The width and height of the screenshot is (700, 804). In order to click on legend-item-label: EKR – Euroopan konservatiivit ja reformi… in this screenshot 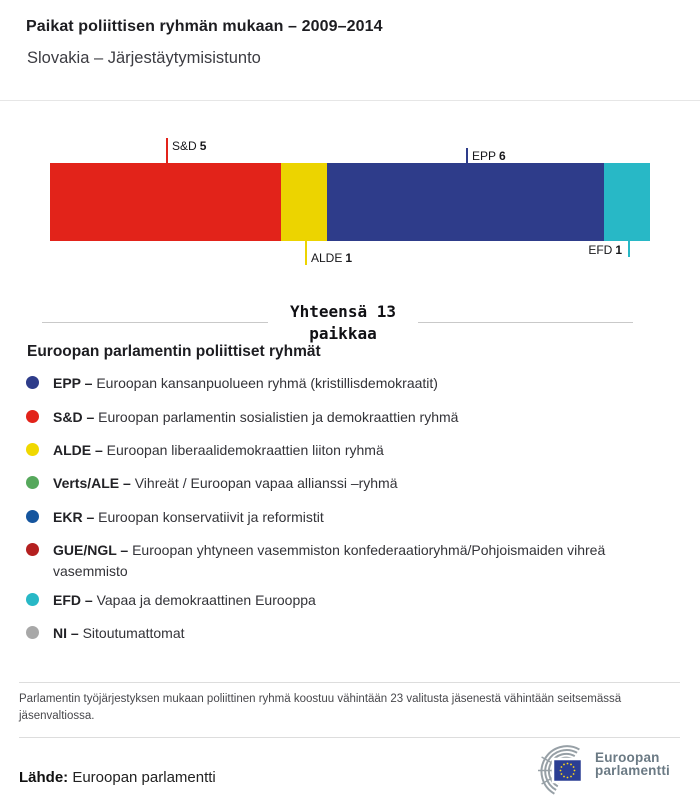, I will do `click(188, 517)`.